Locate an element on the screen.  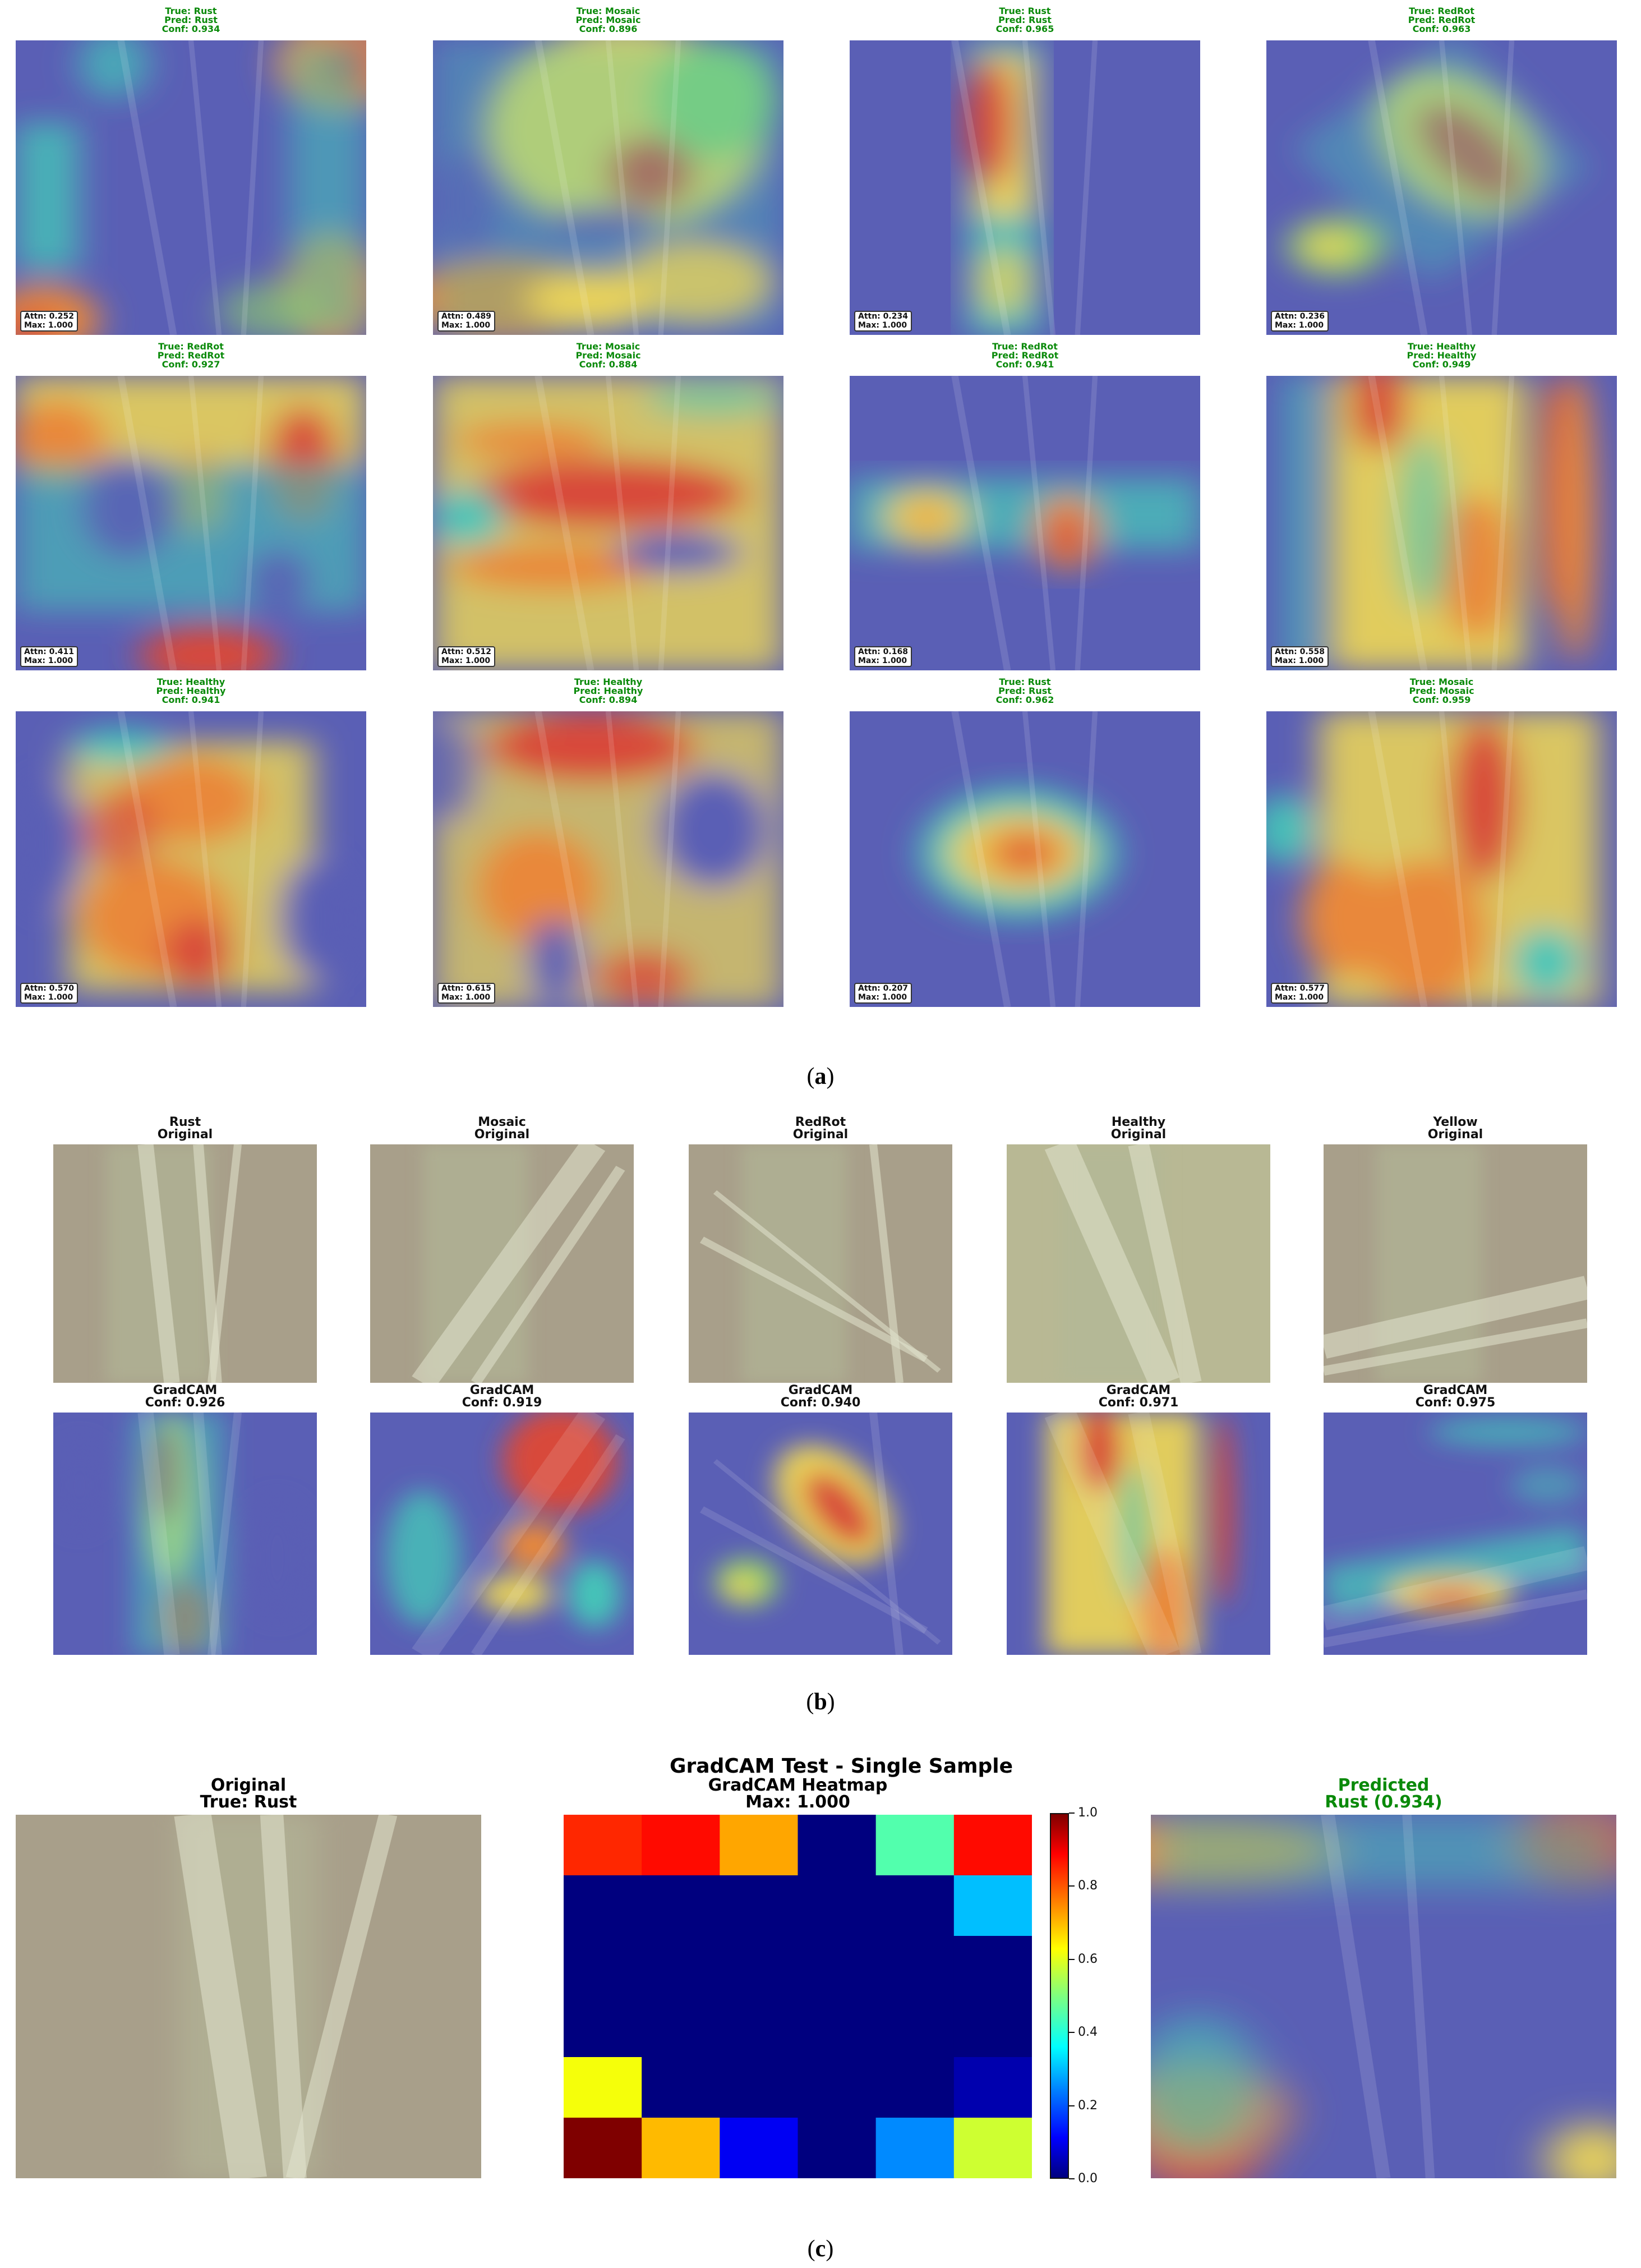
gradcam-title: GradCAM Conf: 0.926 is located at coordinates (185, 1396).